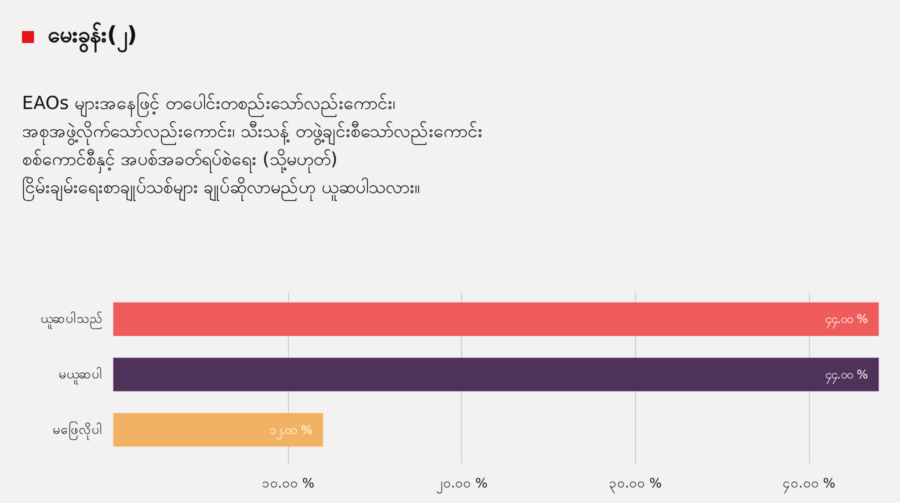 Image resolution: width=900 pixels, height=503 pixels. What do you see at coordinates (635, 485) in the screenshot?
I see `x-tick-label: ၃၀.၀၀ %` at bounding box center [635, 485].